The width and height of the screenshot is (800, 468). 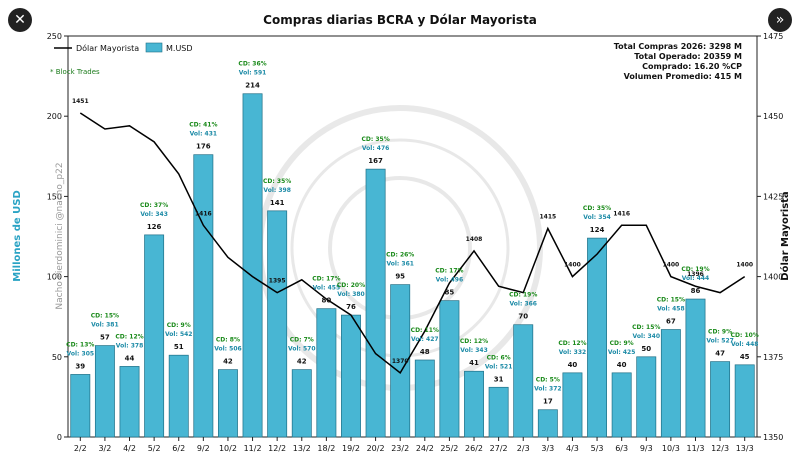 What do you see at coordinates (154, 47) in the screenshot?
I see `legend-bar-swatch` at bounding box center [154, 47].